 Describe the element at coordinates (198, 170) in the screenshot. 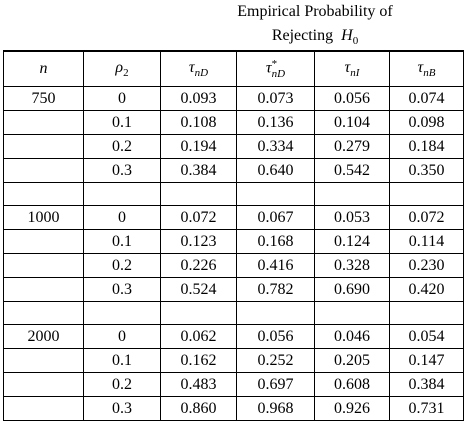

I see `table-cell: 0.384` at that location.